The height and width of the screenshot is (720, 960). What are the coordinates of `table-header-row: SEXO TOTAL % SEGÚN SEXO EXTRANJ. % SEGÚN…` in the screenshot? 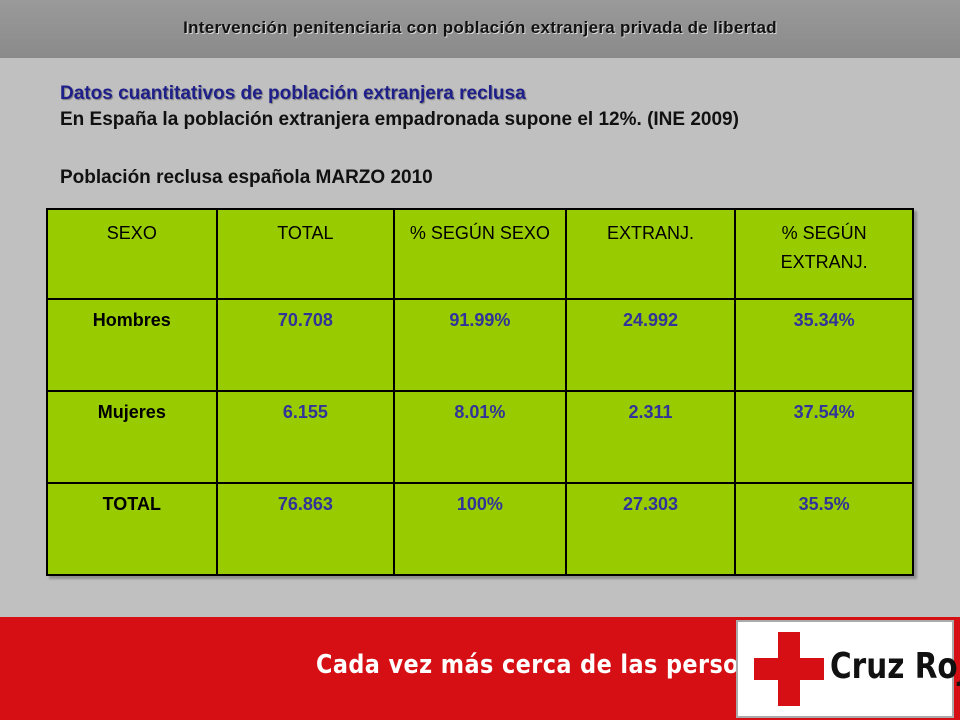 It's located at (480, 254).